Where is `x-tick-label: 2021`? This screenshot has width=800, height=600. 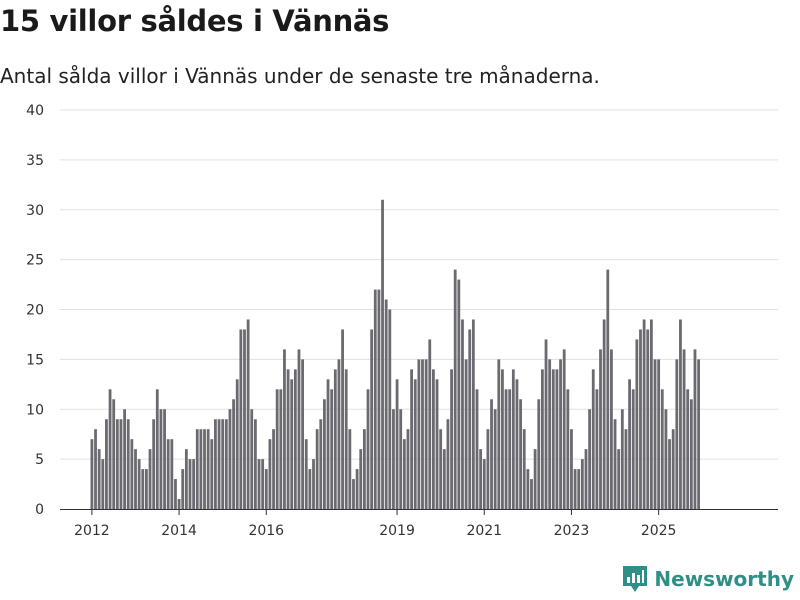 x-tick-label: 2021 is located at coordinates (484, 531).